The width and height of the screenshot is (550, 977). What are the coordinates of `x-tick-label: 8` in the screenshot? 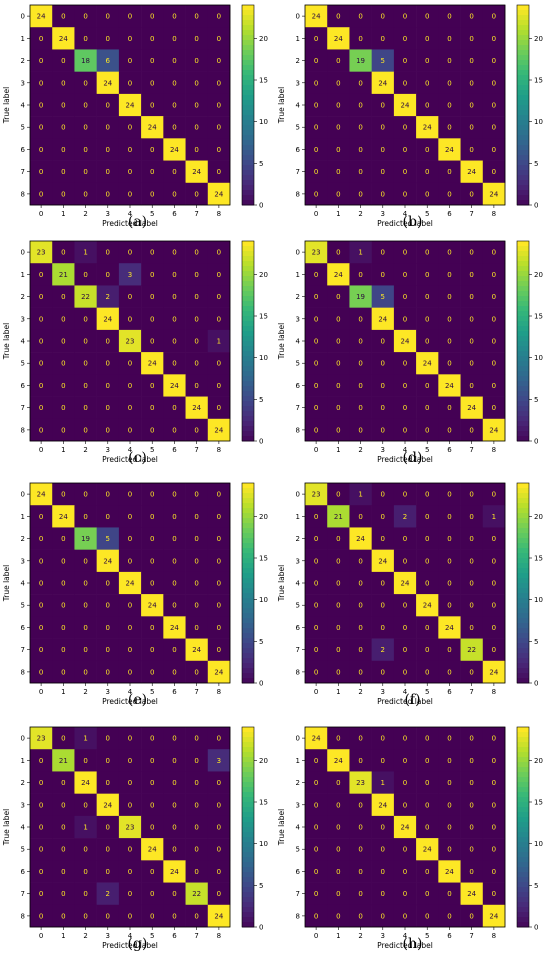 It's located at (219, 450).